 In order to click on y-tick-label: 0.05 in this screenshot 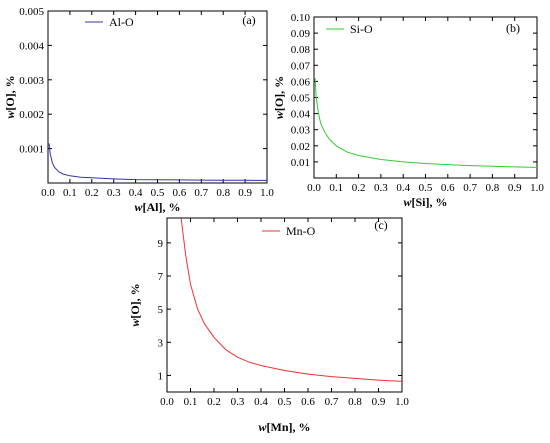, I will do `click(301, 99)`.